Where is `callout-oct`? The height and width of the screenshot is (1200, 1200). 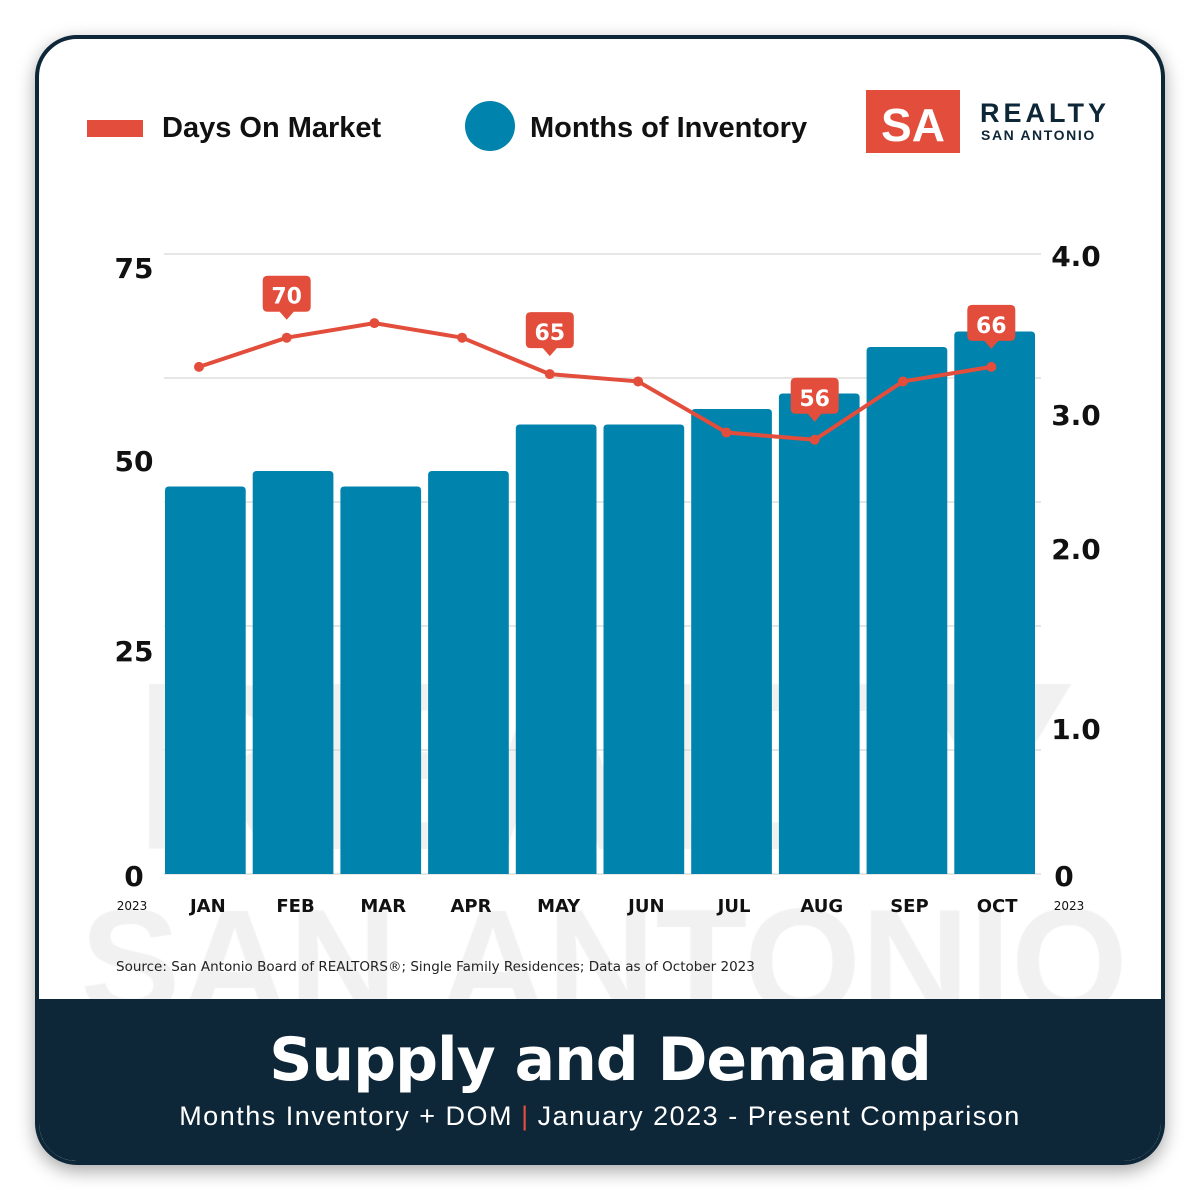
callout-oct is located at coordinates (991, 326).